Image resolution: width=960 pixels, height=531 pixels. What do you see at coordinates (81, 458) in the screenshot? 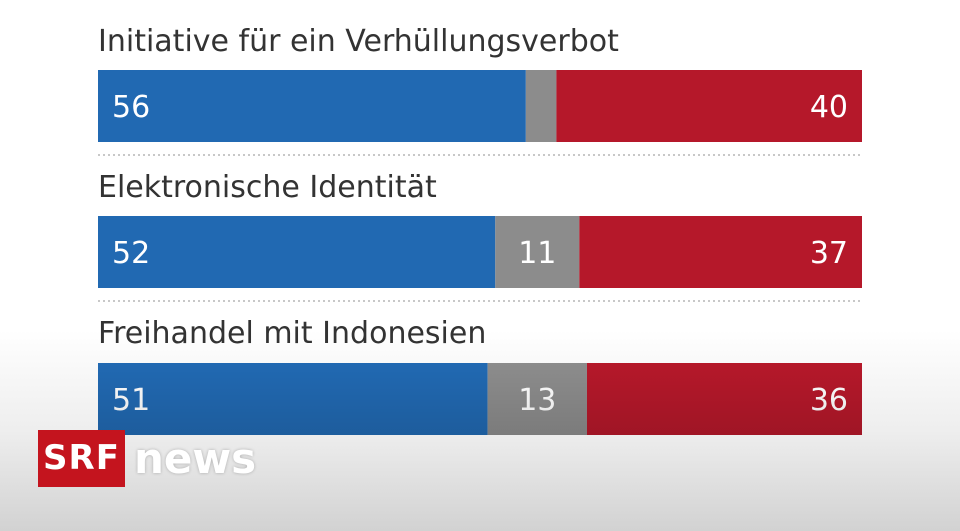
I see `srf-logo-box: SRF` at bounding box center [81, 458].